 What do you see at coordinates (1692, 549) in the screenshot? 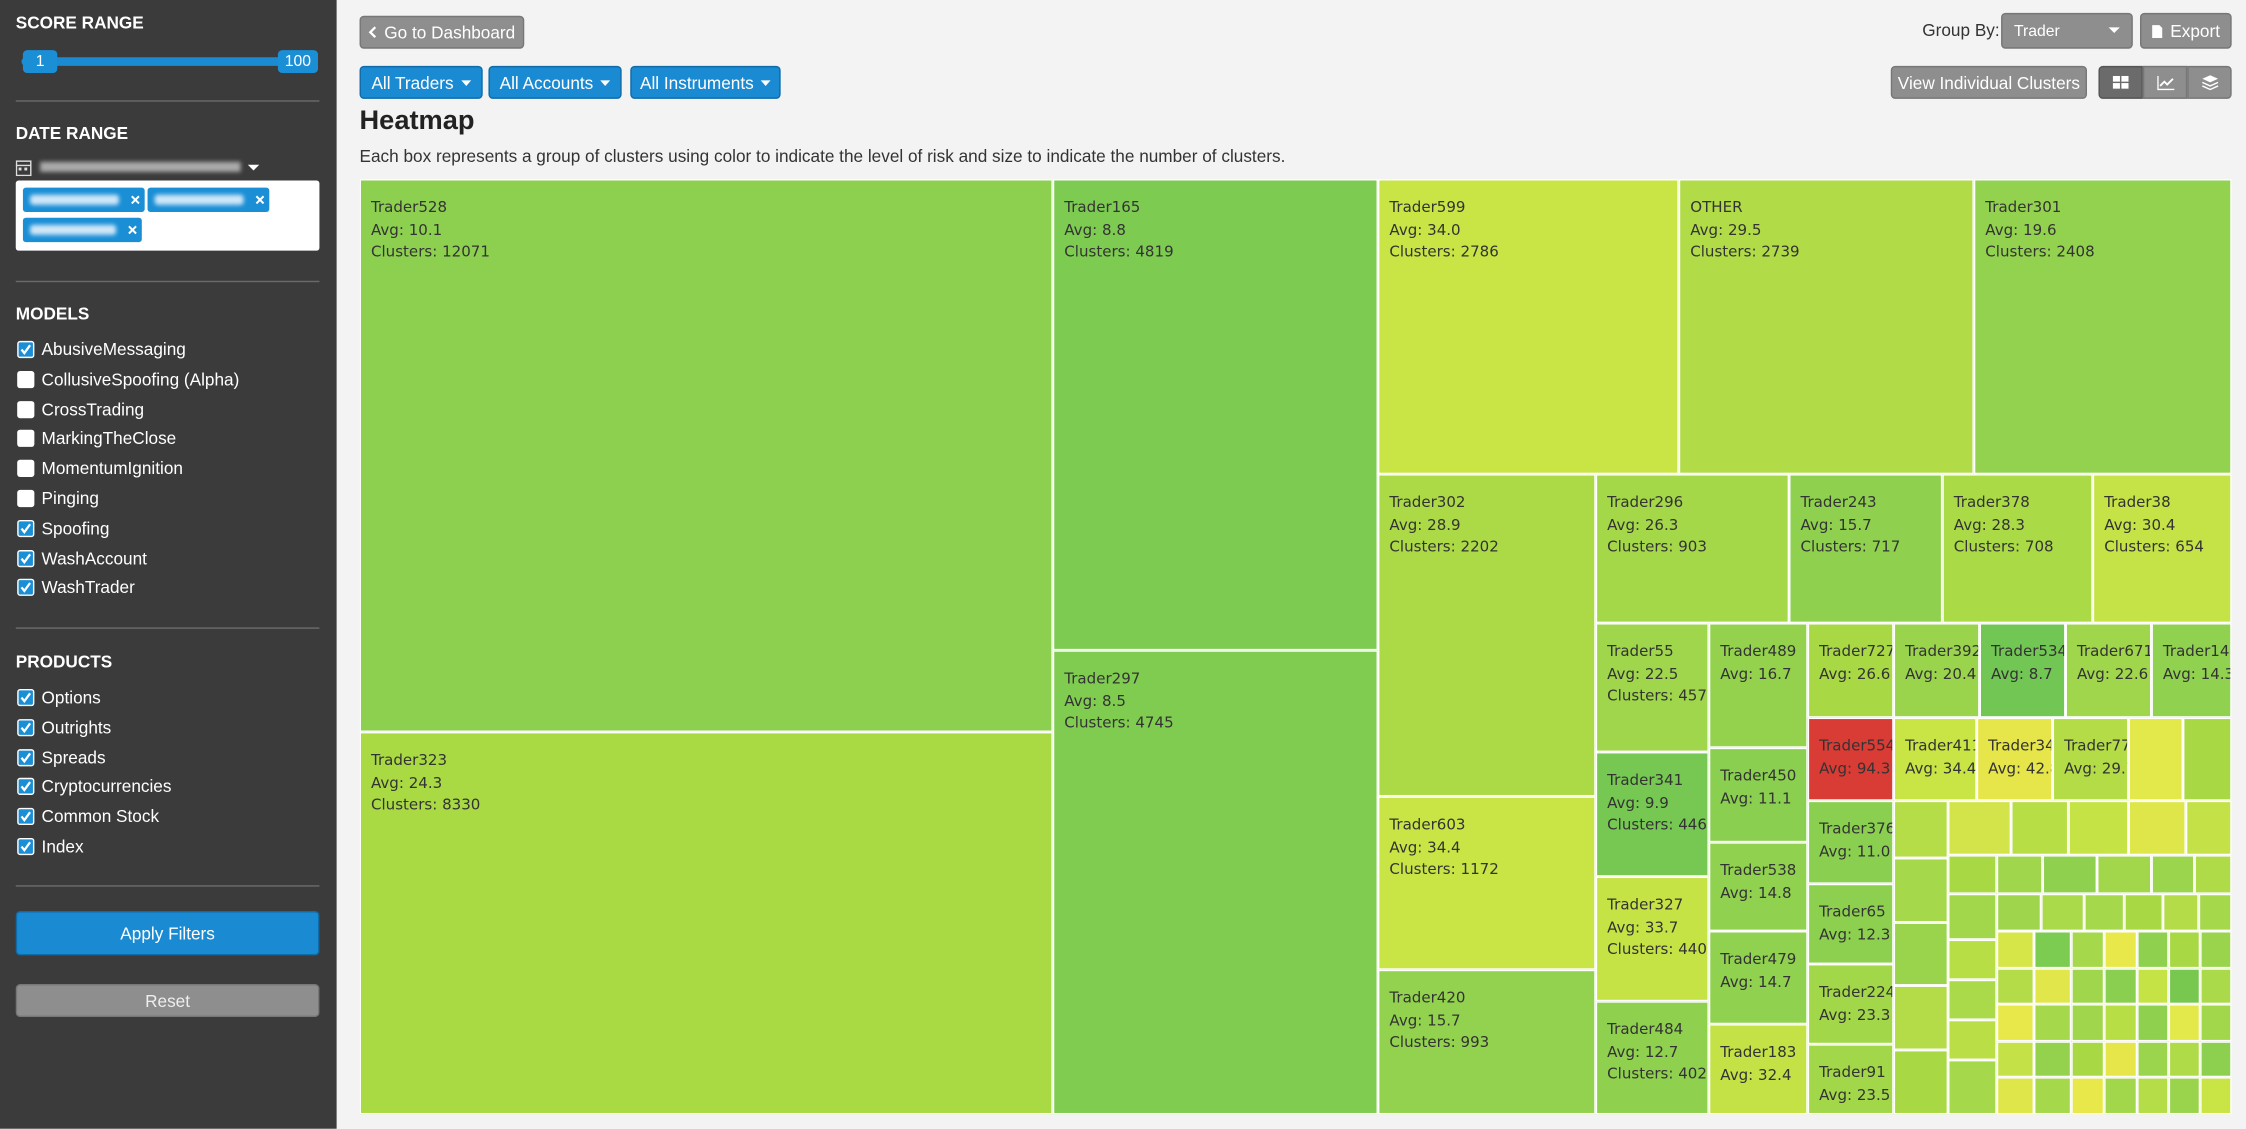
I see `tile: Trader296 Avg: 26.3 Clusters: 903` at bounding box center [1692, 549].